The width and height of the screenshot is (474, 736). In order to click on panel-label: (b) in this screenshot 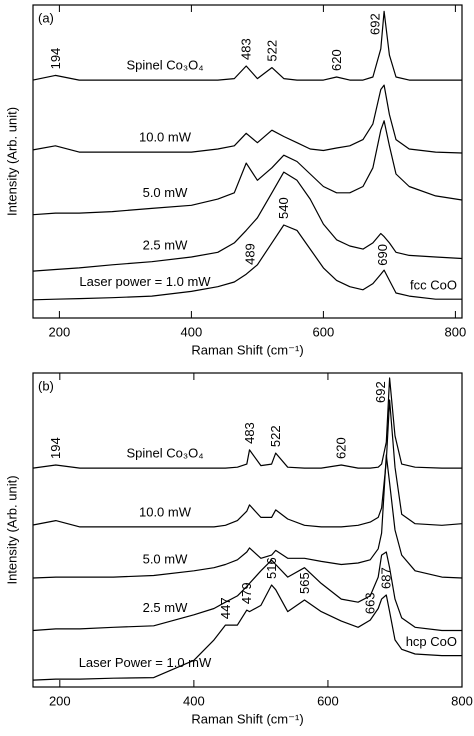, I will do `click(46, 385)`.